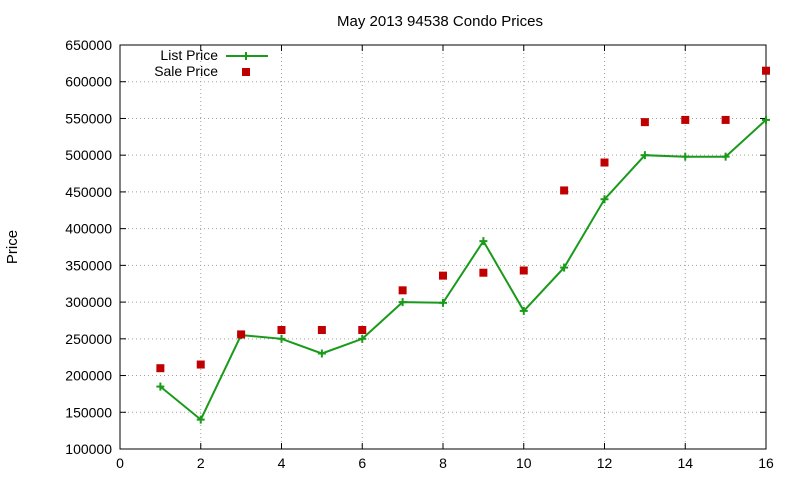  Describe the element at coordinates (12, 247) in the screenshot. I see `y-axis-label: Price` at that location.